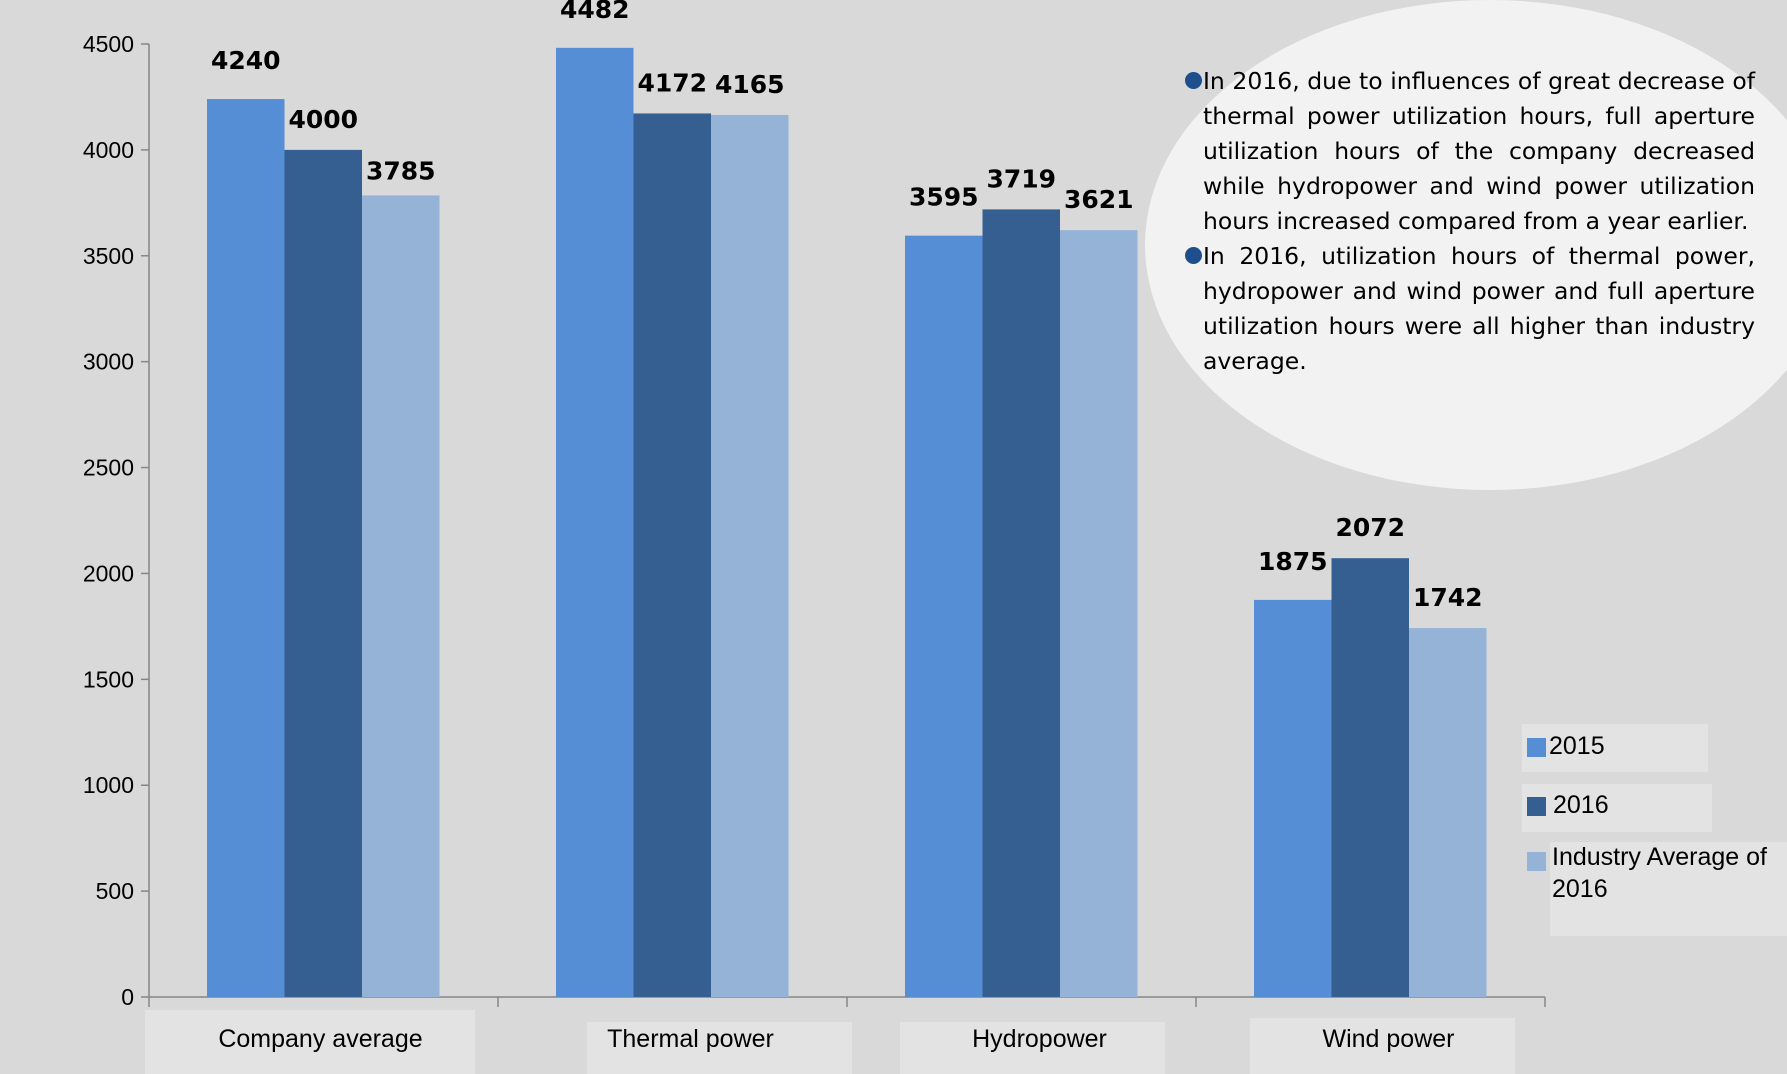 The height and width of the screenshot is (1074, 1787). Describe the element at coordinates (108, 468) in the screenshot. I see `y-tick-label: 2500` at that location.